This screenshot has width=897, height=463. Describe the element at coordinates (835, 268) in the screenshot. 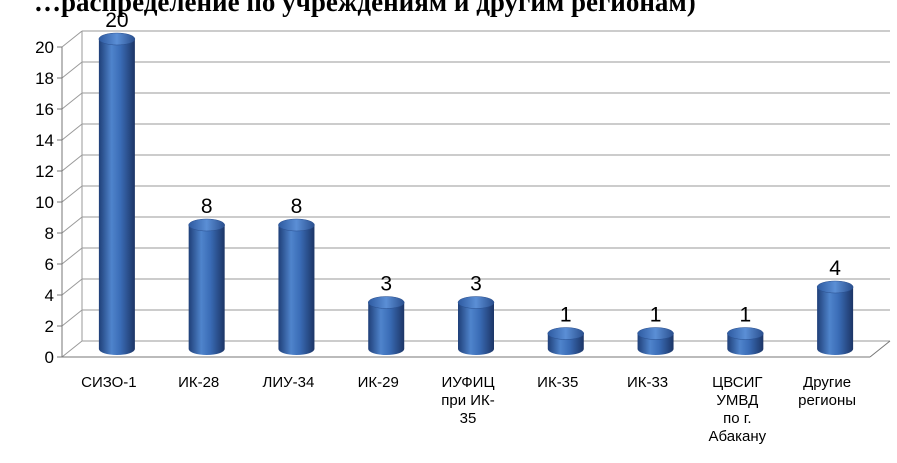

I see `value-label: 4` at that location.